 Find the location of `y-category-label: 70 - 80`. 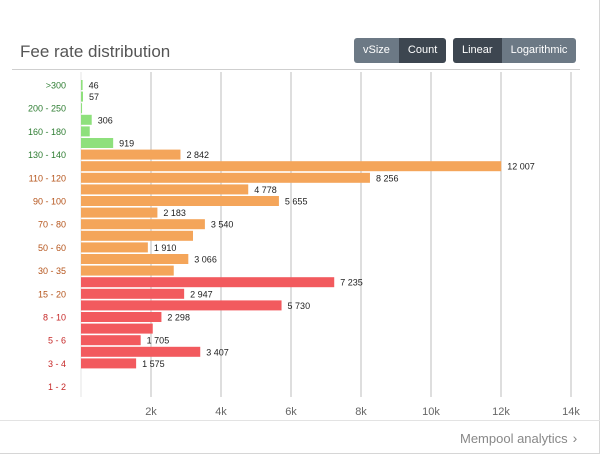

y-category-label: 70 - 80 is located at coordinates (52, 225).